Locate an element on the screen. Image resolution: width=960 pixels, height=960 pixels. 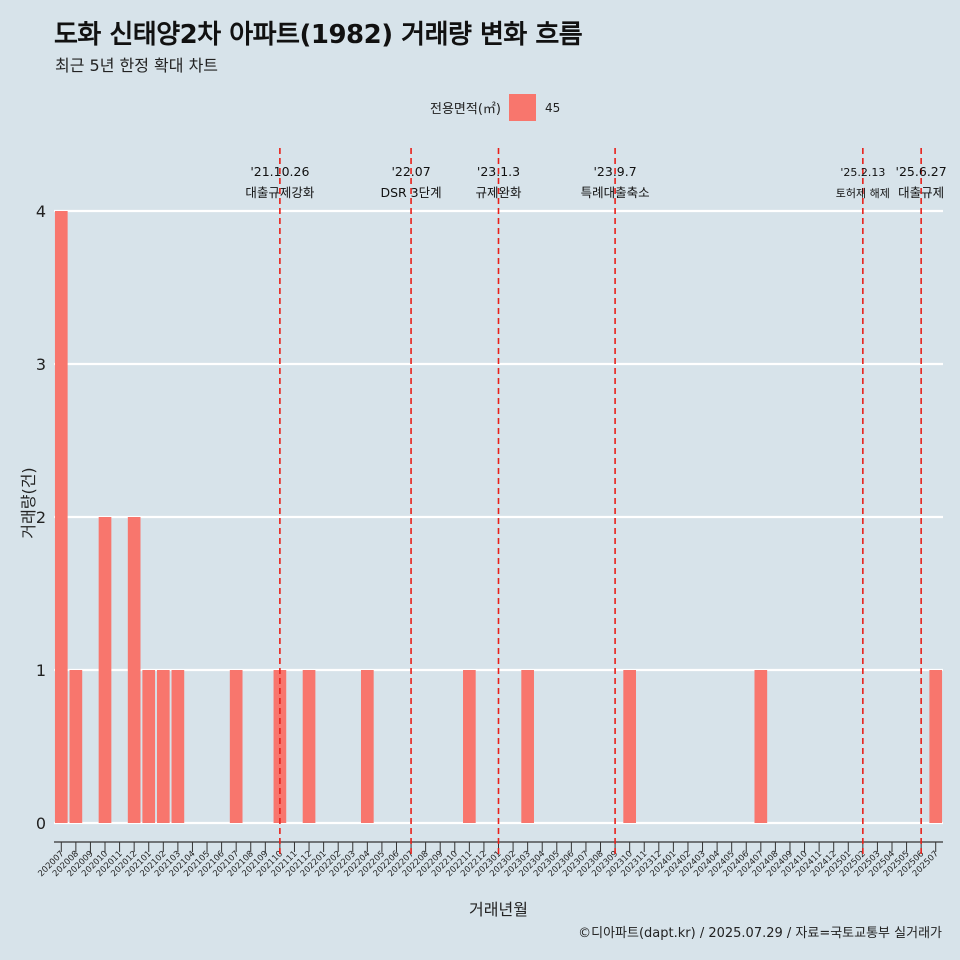
event-label: 토허제 해제 is located at coordinates (863, 193).